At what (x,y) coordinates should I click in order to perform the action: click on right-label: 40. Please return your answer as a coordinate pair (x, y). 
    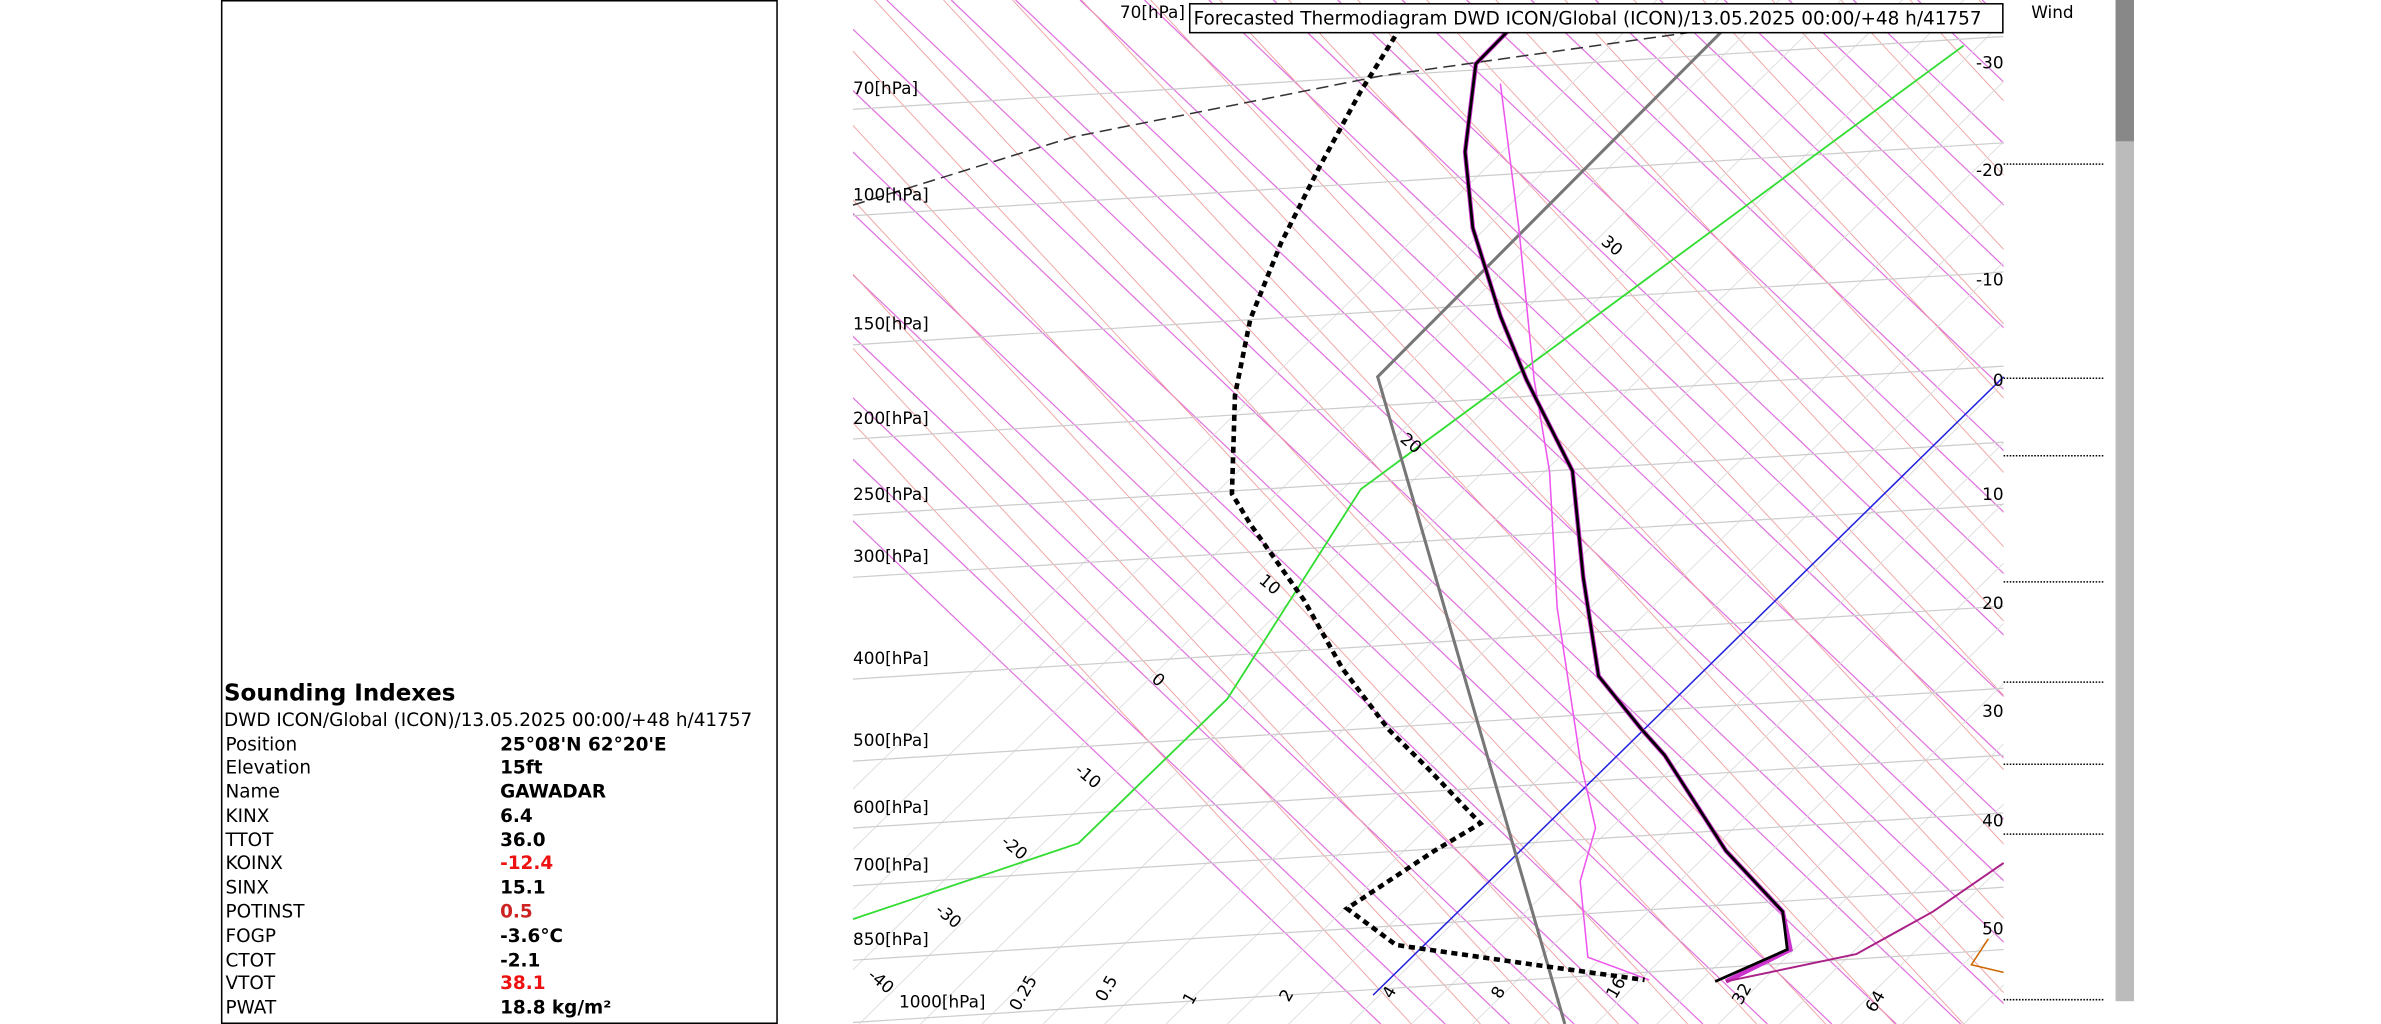
    Looking at the image, I should click on (1992, 821).